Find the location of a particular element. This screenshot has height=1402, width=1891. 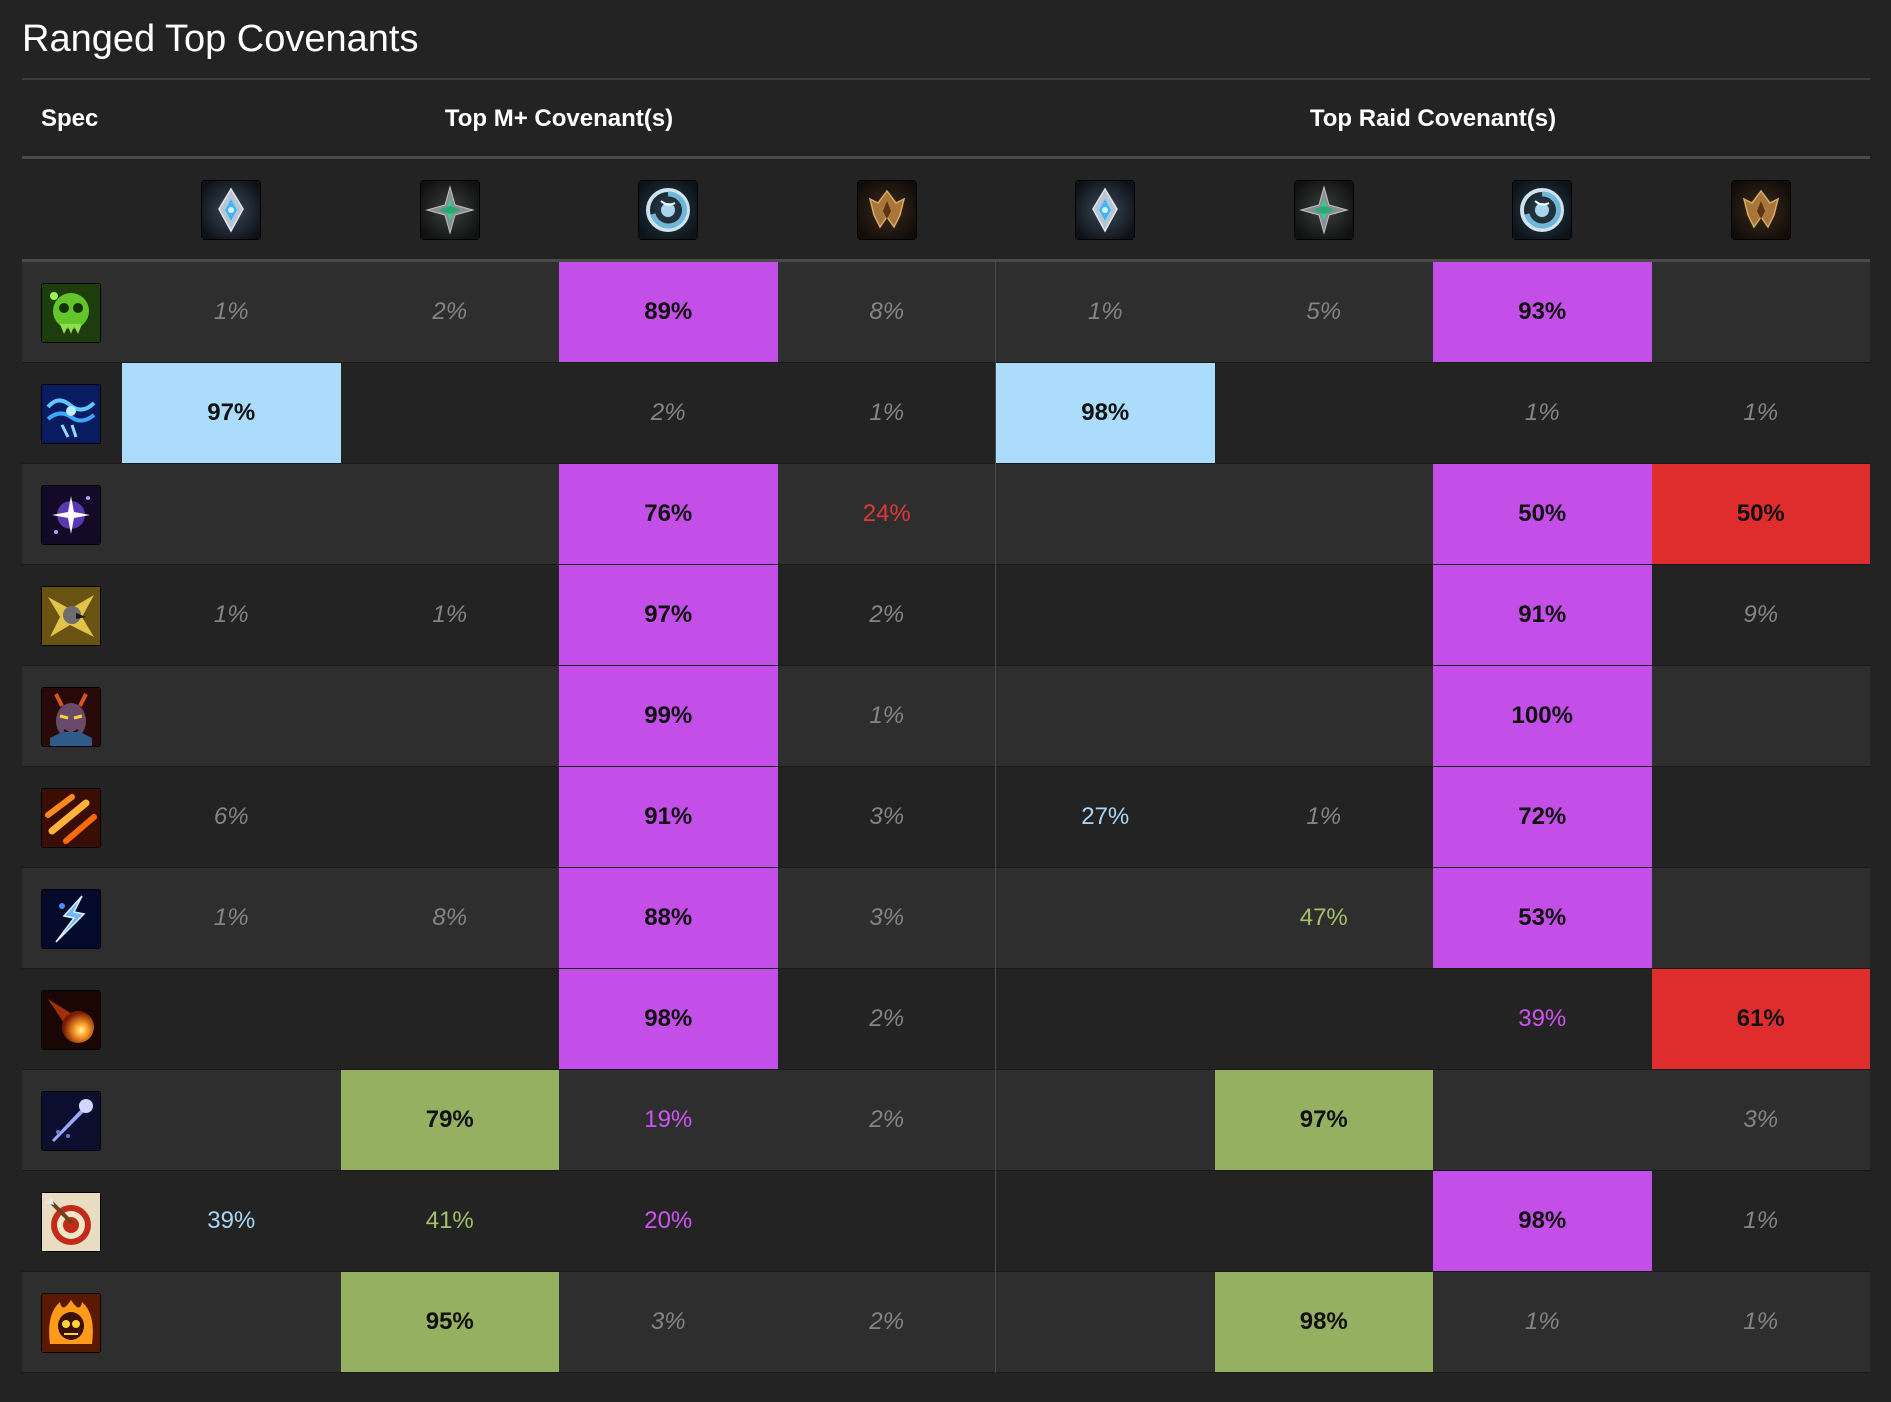

raid-night-fae-cell: 98% is located at coordinates (1323, 1322).